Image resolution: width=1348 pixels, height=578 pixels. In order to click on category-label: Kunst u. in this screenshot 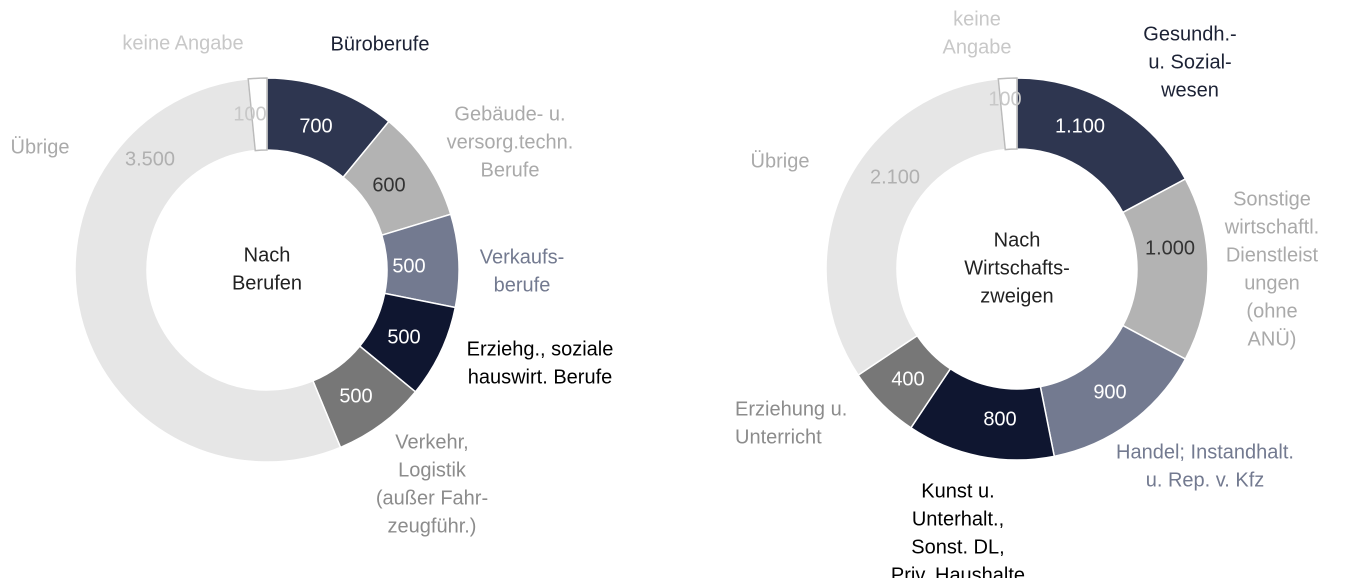, I will do `click(957, 491)`.